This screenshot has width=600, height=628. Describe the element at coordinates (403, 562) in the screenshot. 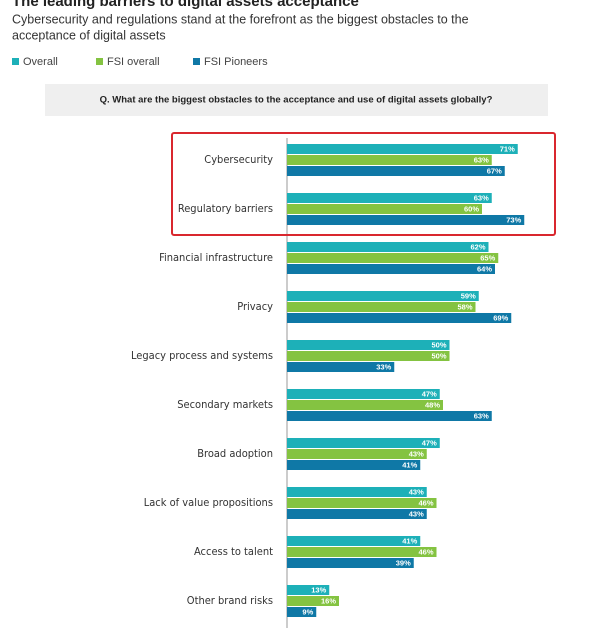

I see `value-label: 39%` at that location.